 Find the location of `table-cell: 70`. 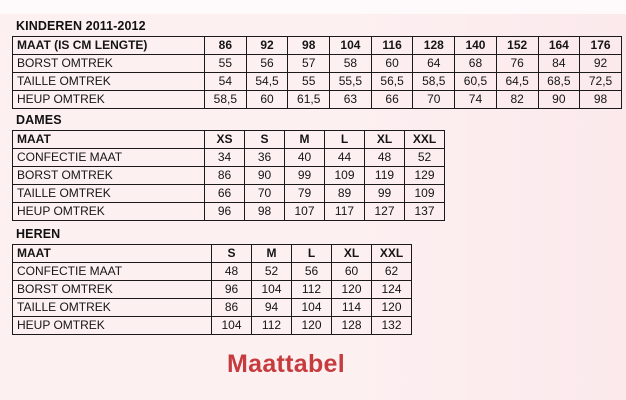

table-cell: 70 is located at coordinates (434, 99).